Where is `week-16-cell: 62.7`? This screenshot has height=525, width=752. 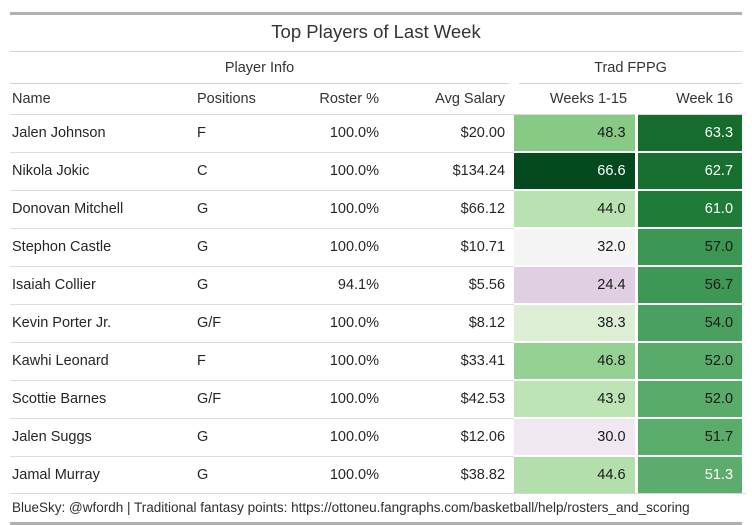
week-16-cell: 62.7 is located at coordinates (688, 170).